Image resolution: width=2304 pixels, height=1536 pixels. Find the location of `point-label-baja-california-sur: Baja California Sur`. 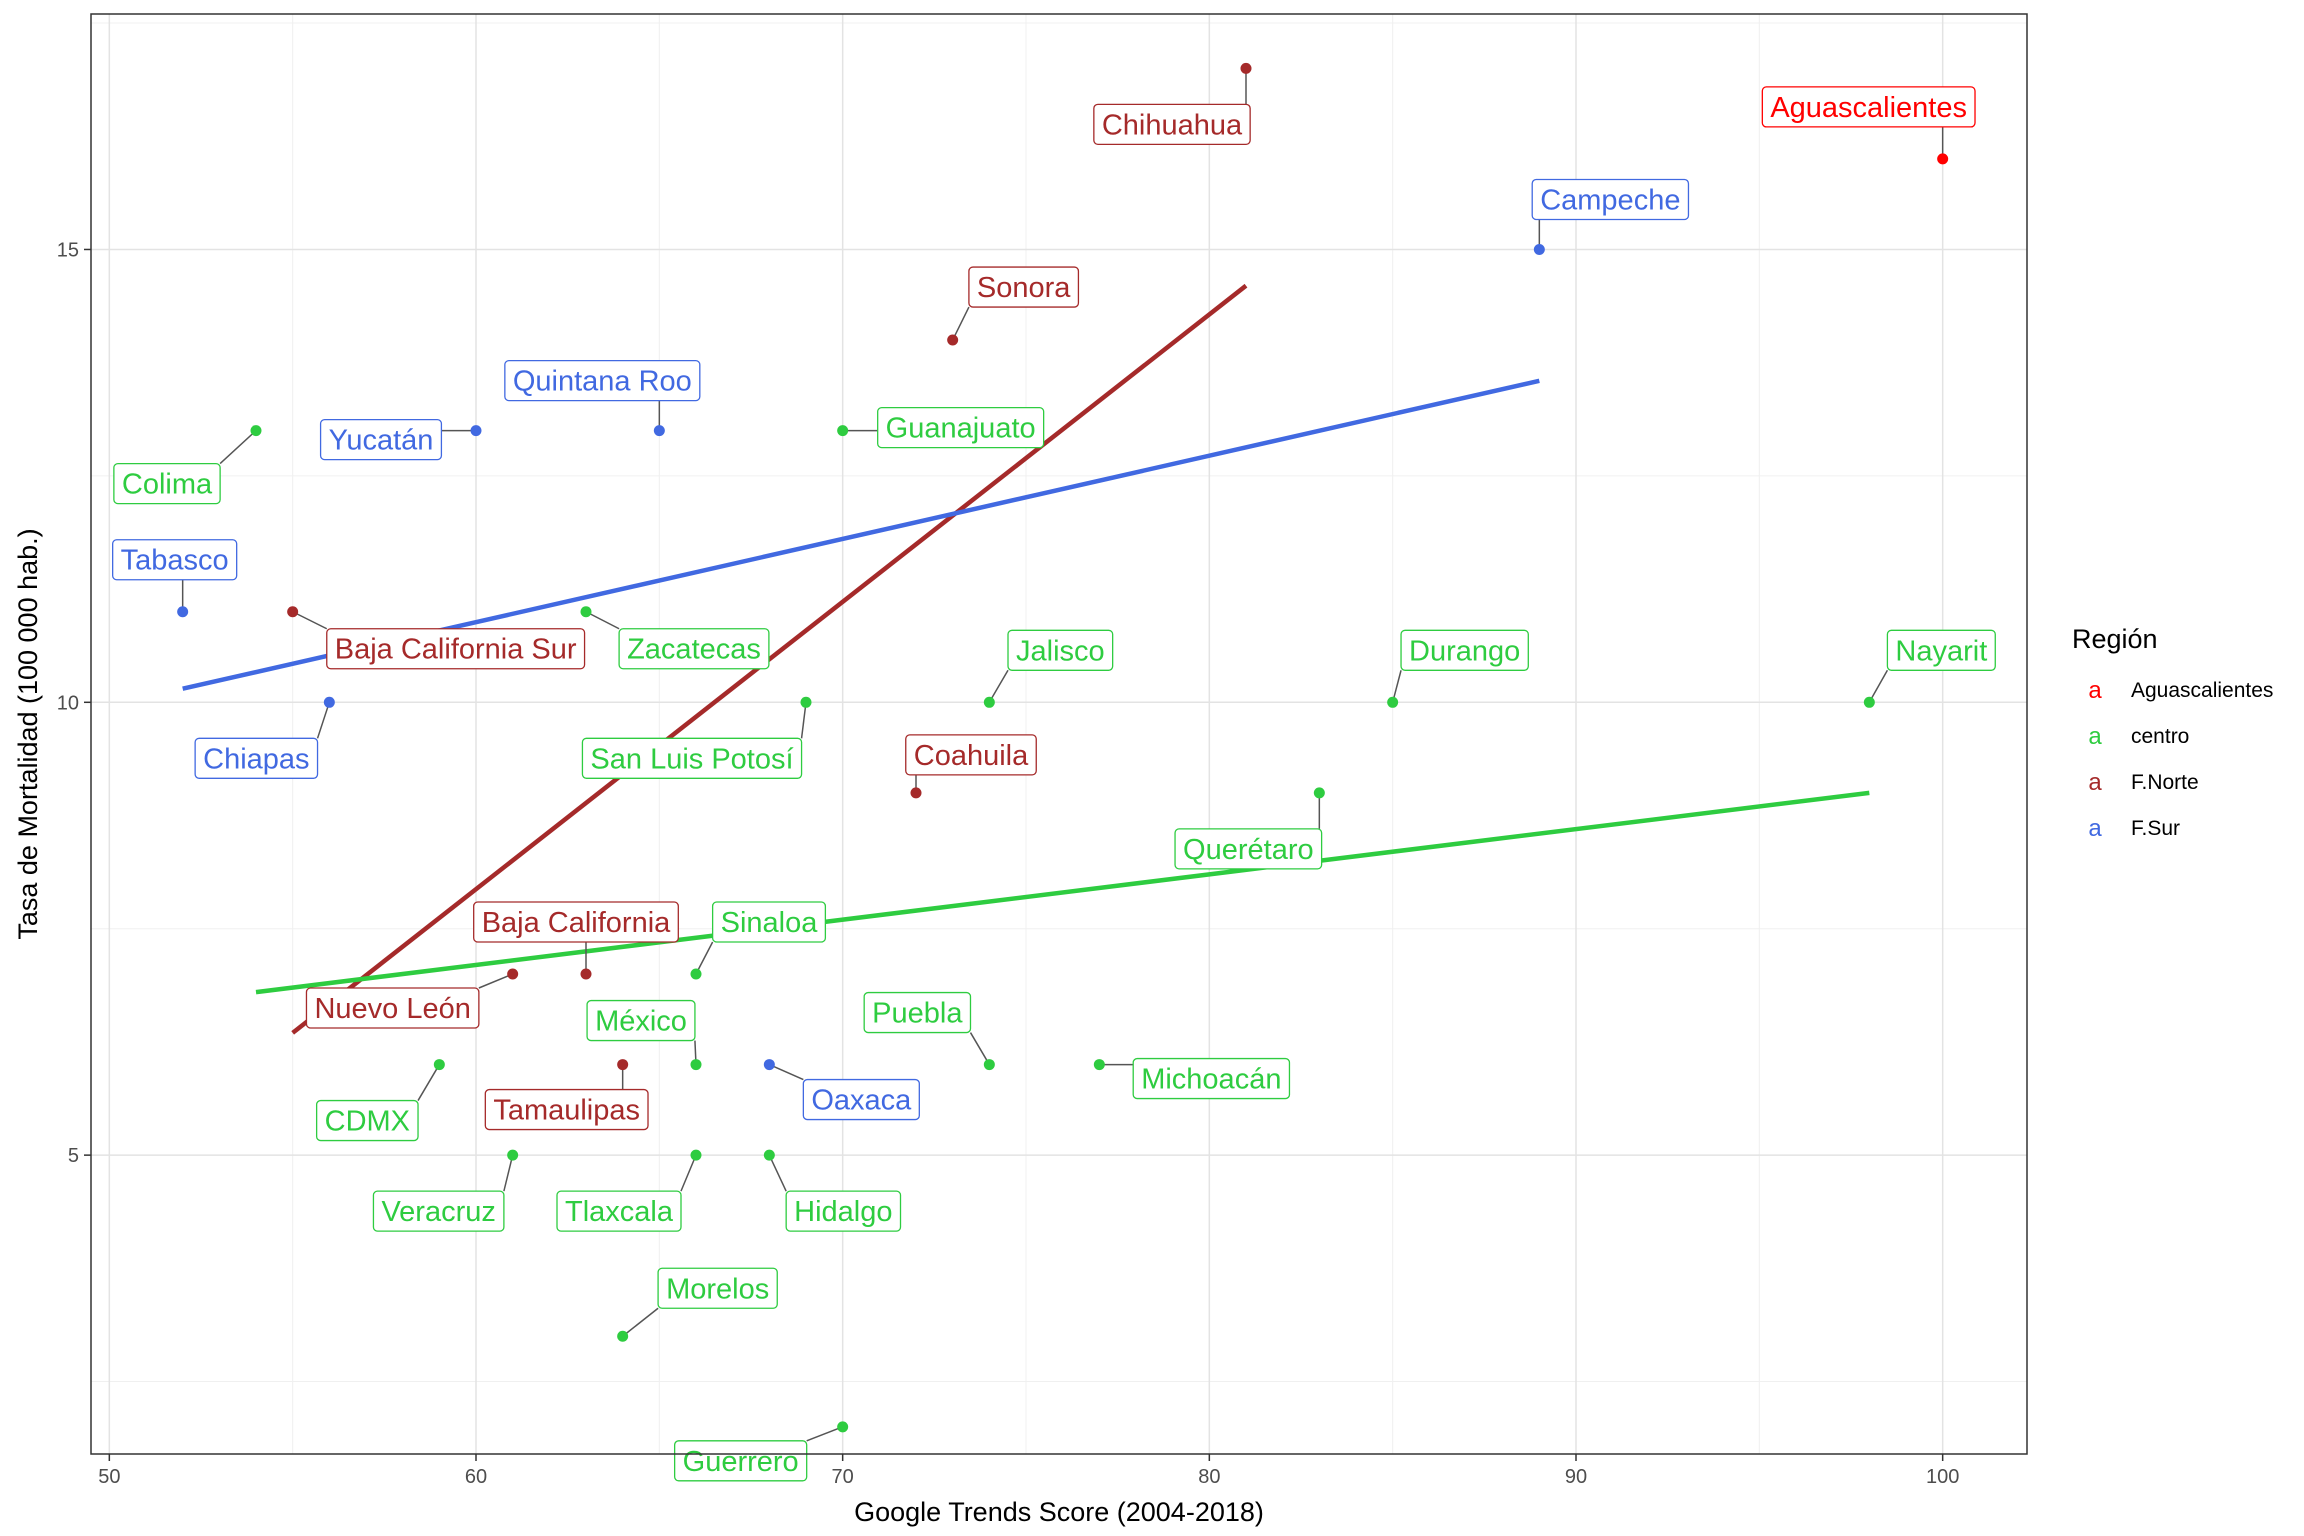

point-label-baja-california-sur: Baja California Sur is located at coordinates (456, 649).